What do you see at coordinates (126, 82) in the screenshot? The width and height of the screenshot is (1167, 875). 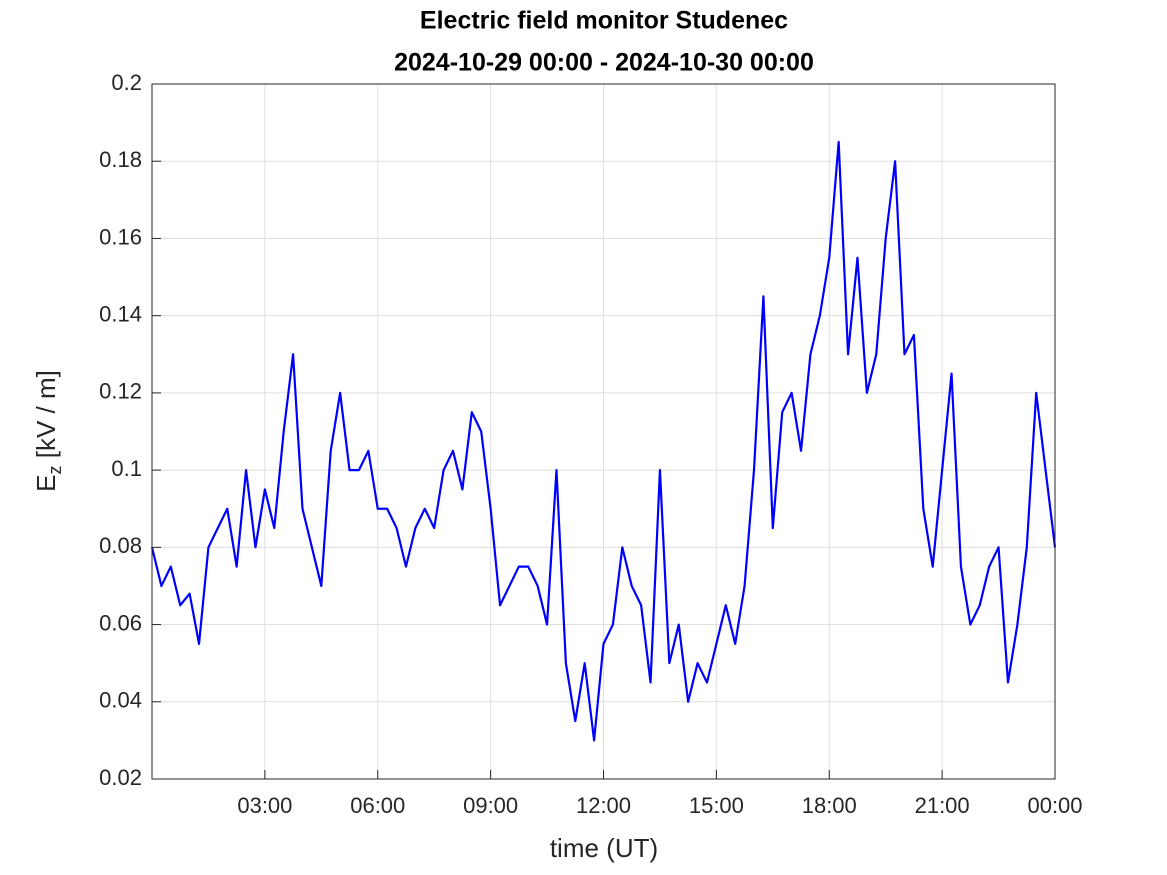 I see `y-tick-label: 0.2` at bounding box center [126, 82].